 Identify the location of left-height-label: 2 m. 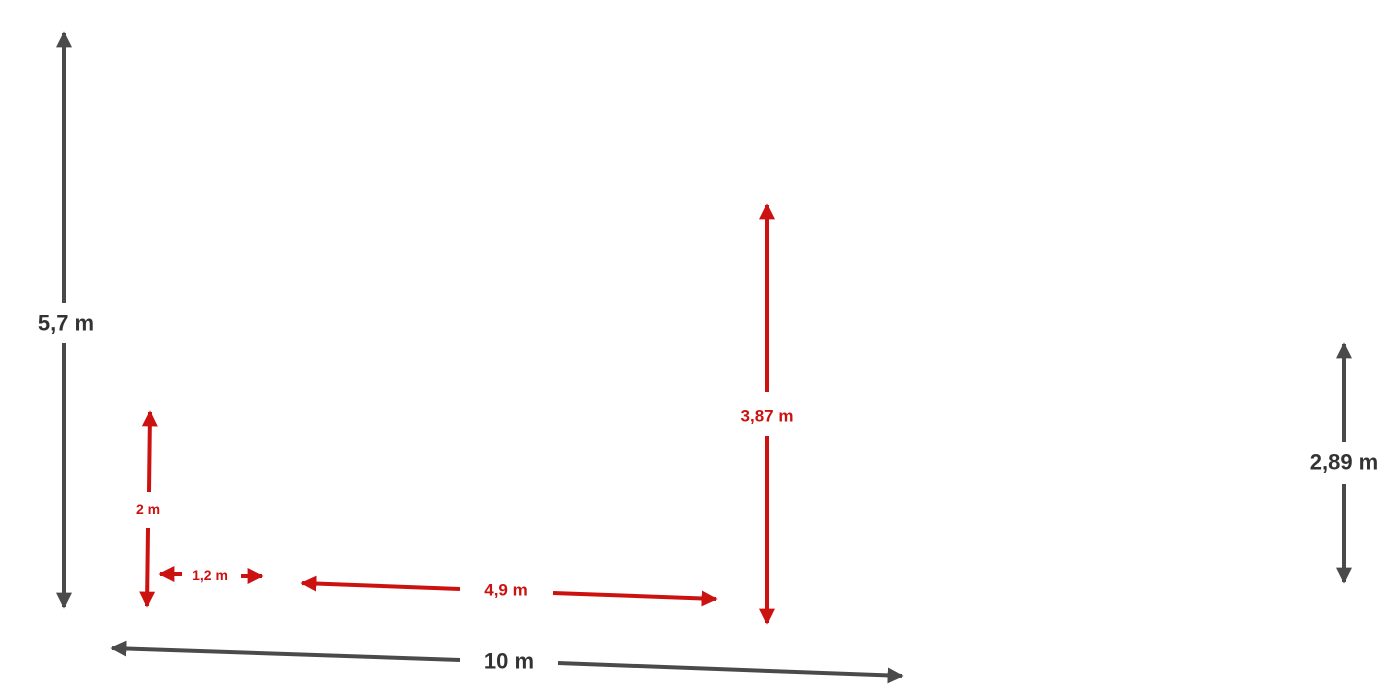
(148, 509).